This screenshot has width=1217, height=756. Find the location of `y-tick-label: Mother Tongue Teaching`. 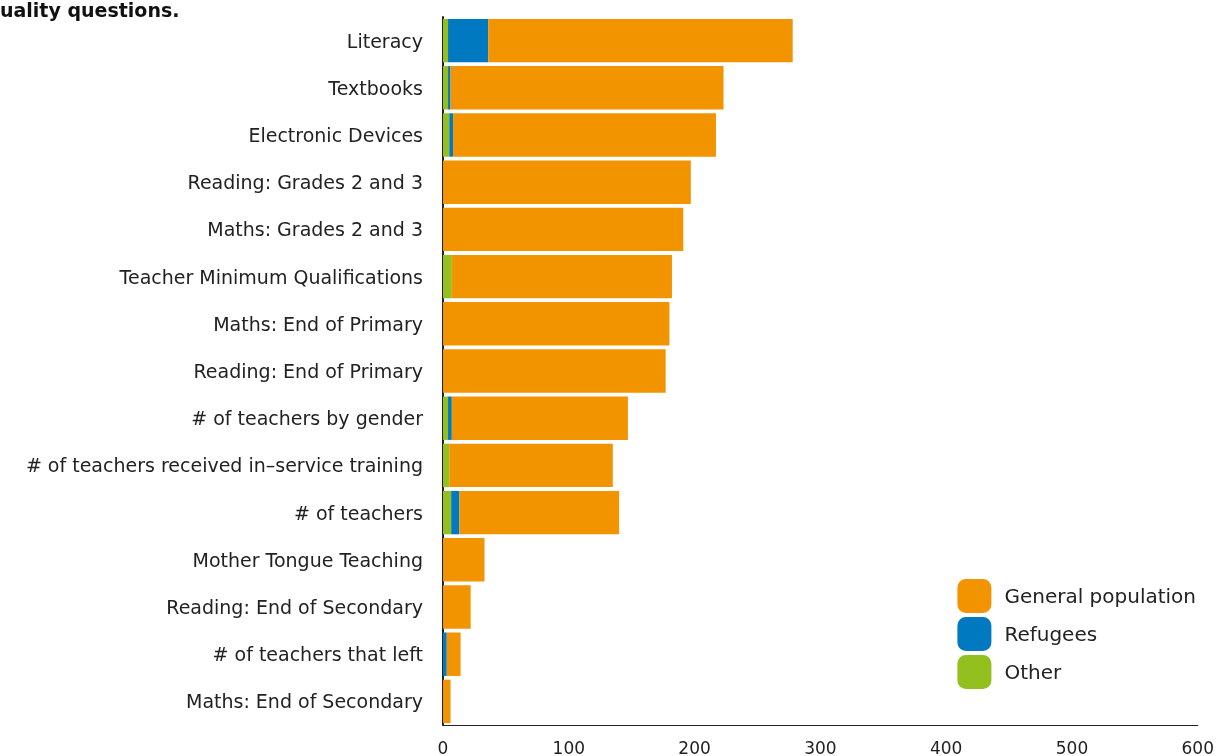

y-tick-label: Mother Tongue Teaching is located at coordinates (307, 559).